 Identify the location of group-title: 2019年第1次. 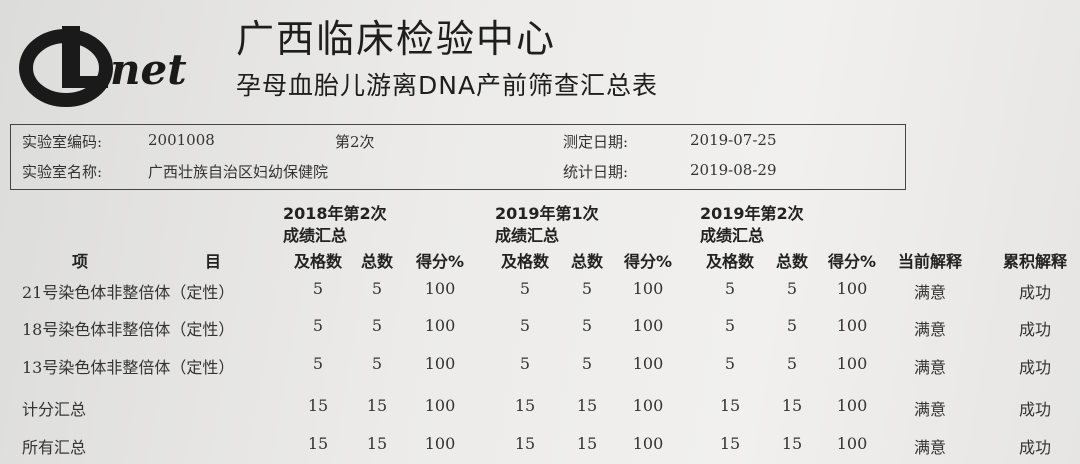
(547, 213).